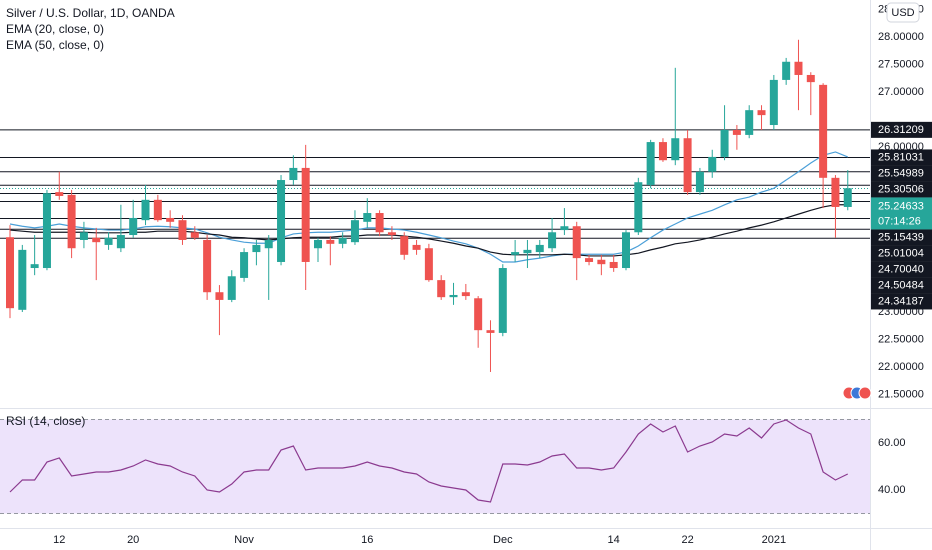  I want to click on y-tick-label: 22.50000, so click(901, 339).